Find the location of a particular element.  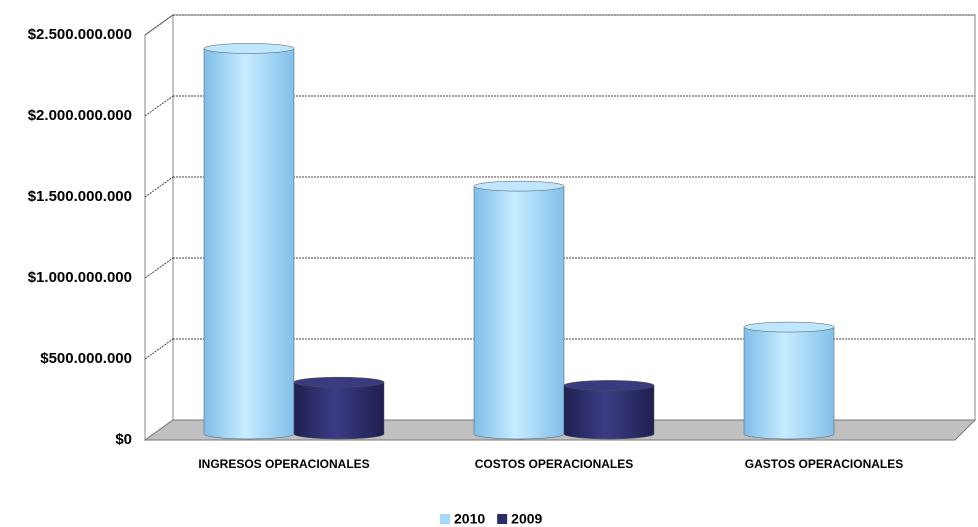

y-tick-label: $2.500.000.000 is located at coordinates (80, 34).